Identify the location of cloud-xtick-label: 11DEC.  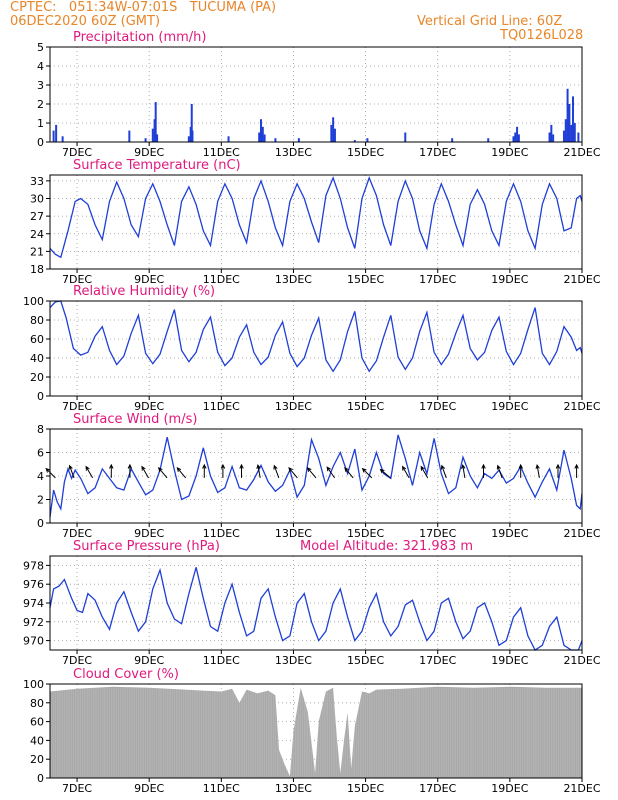
(221, 788).